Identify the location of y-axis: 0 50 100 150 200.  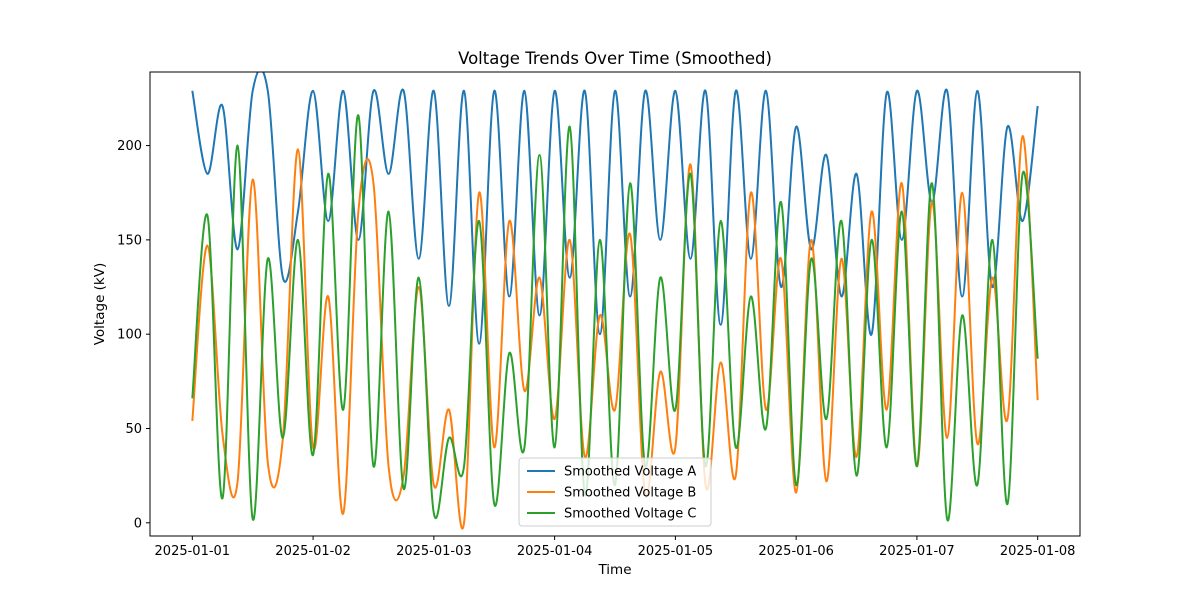
(133, 335).